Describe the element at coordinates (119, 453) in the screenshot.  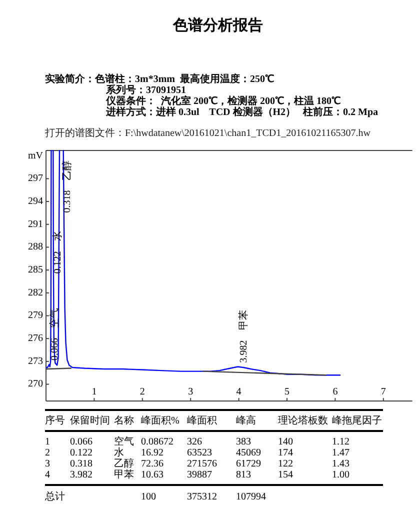
I see `table-cell: 水` at that location.